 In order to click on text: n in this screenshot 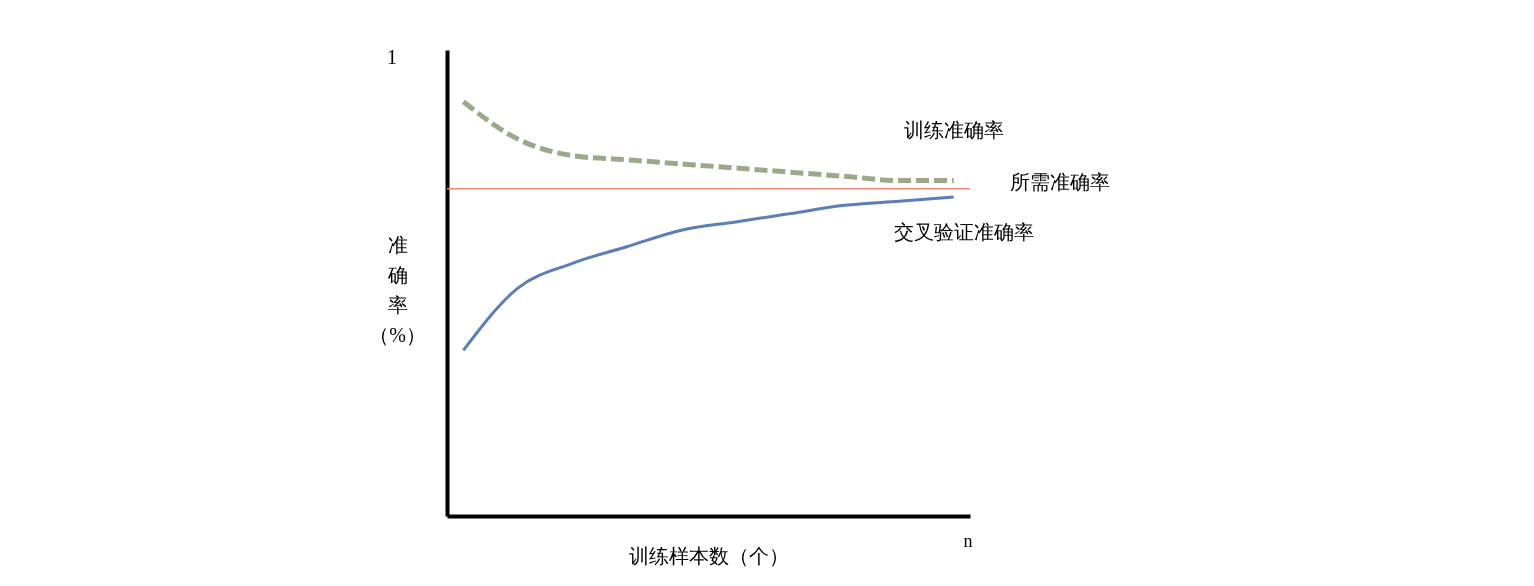, I will do `click(968, 541)`.